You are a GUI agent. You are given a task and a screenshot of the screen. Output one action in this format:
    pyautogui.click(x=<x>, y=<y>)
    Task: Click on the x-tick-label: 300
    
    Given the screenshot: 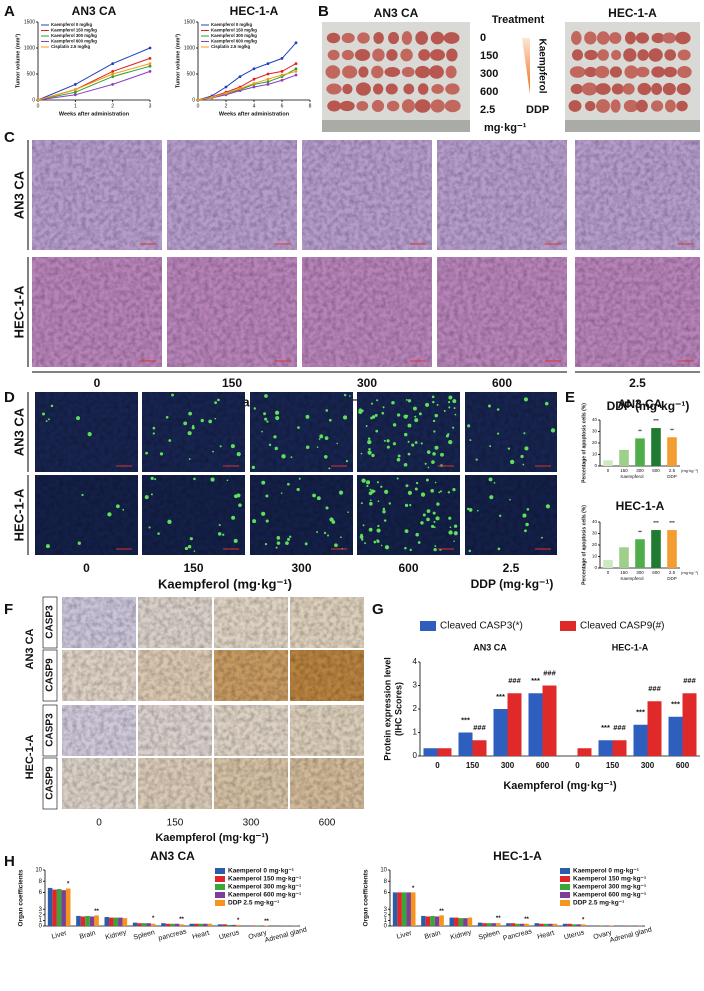 What is the action you would take?
    pyautogui.click(x=640, y=572)
    